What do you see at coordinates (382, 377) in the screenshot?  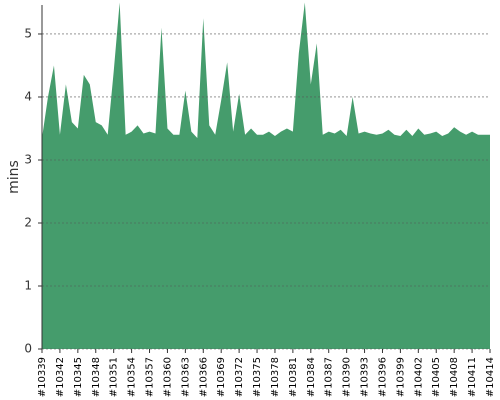 I see `x-tick-label: #10396` at bounding box center [382, 377].